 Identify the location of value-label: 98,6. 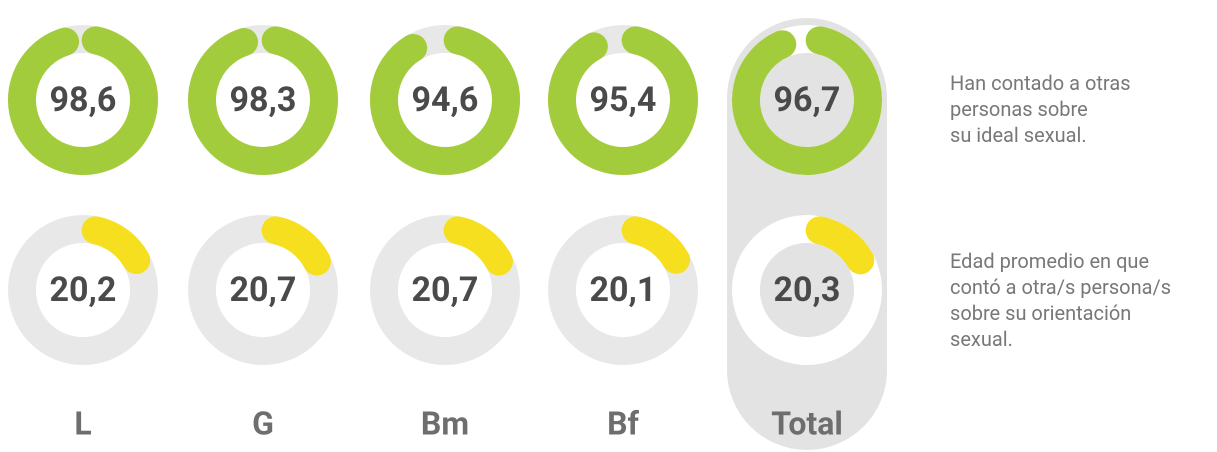
(83, 100).